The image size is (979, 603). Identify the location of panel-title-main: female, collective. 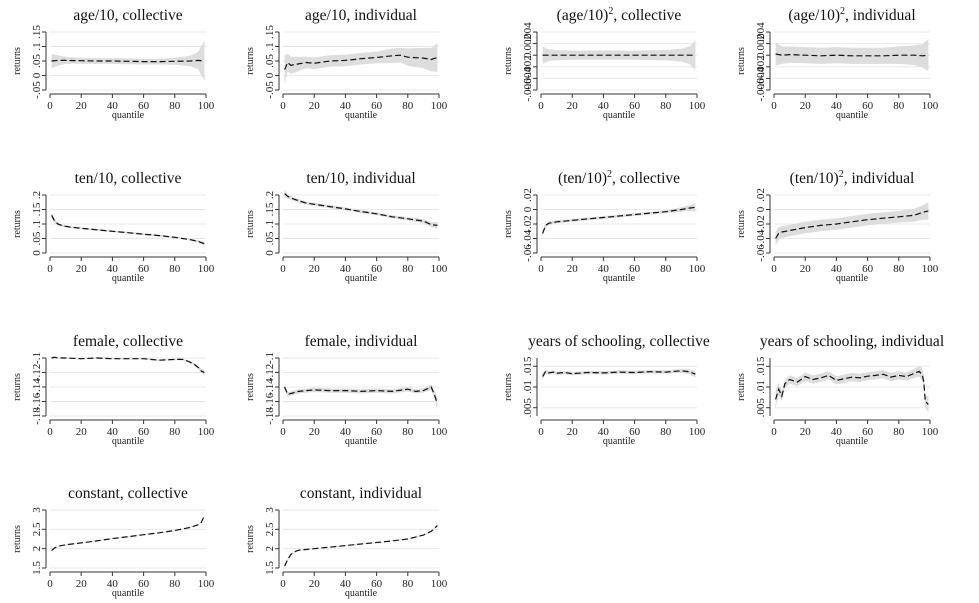
(128, 341).